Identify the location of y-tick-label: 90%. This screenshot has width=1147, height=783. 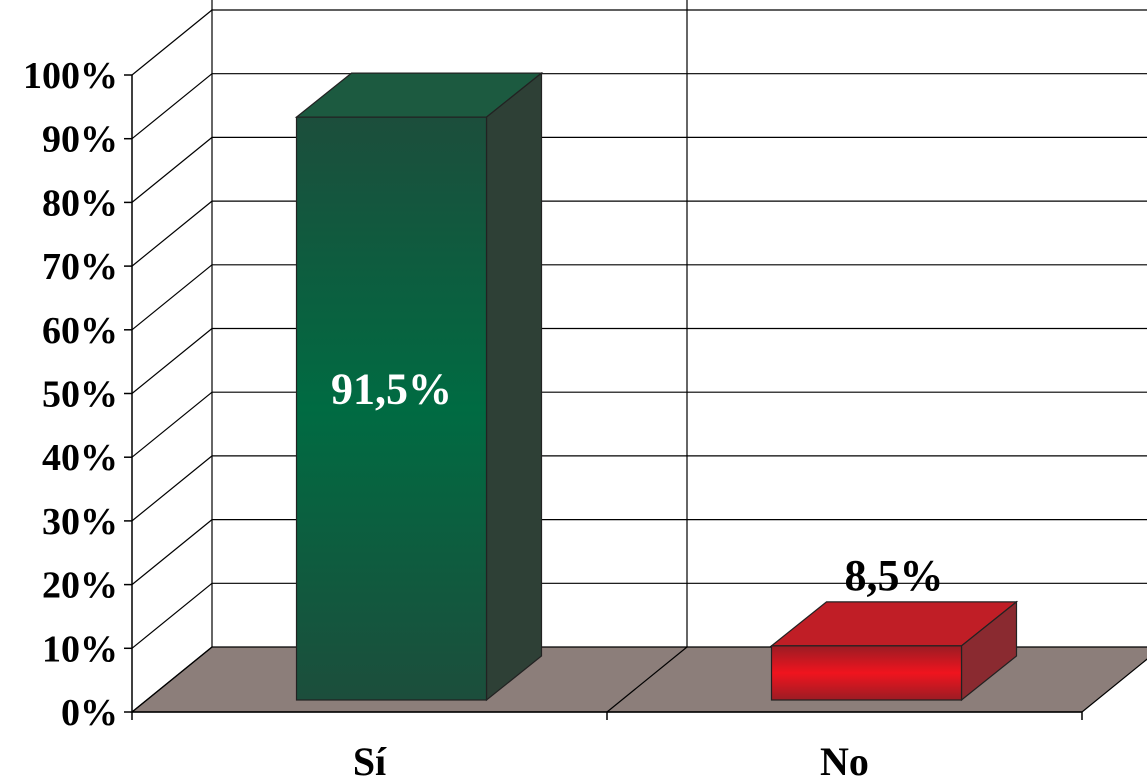
(80, 140).